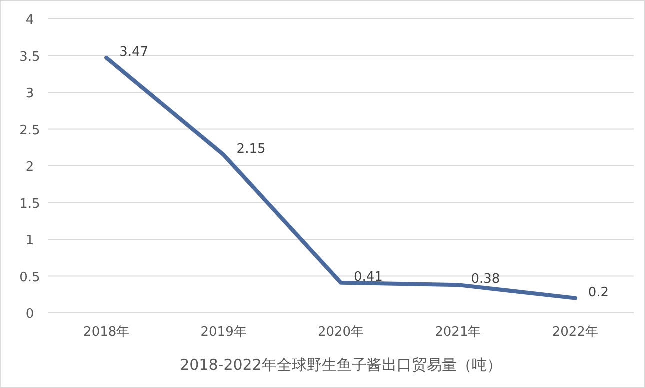 This screenshot has width=645, height=388. Describe the element at coordinates (251, 149) in the screenshot. I see `data-label: 2.15` at that location.